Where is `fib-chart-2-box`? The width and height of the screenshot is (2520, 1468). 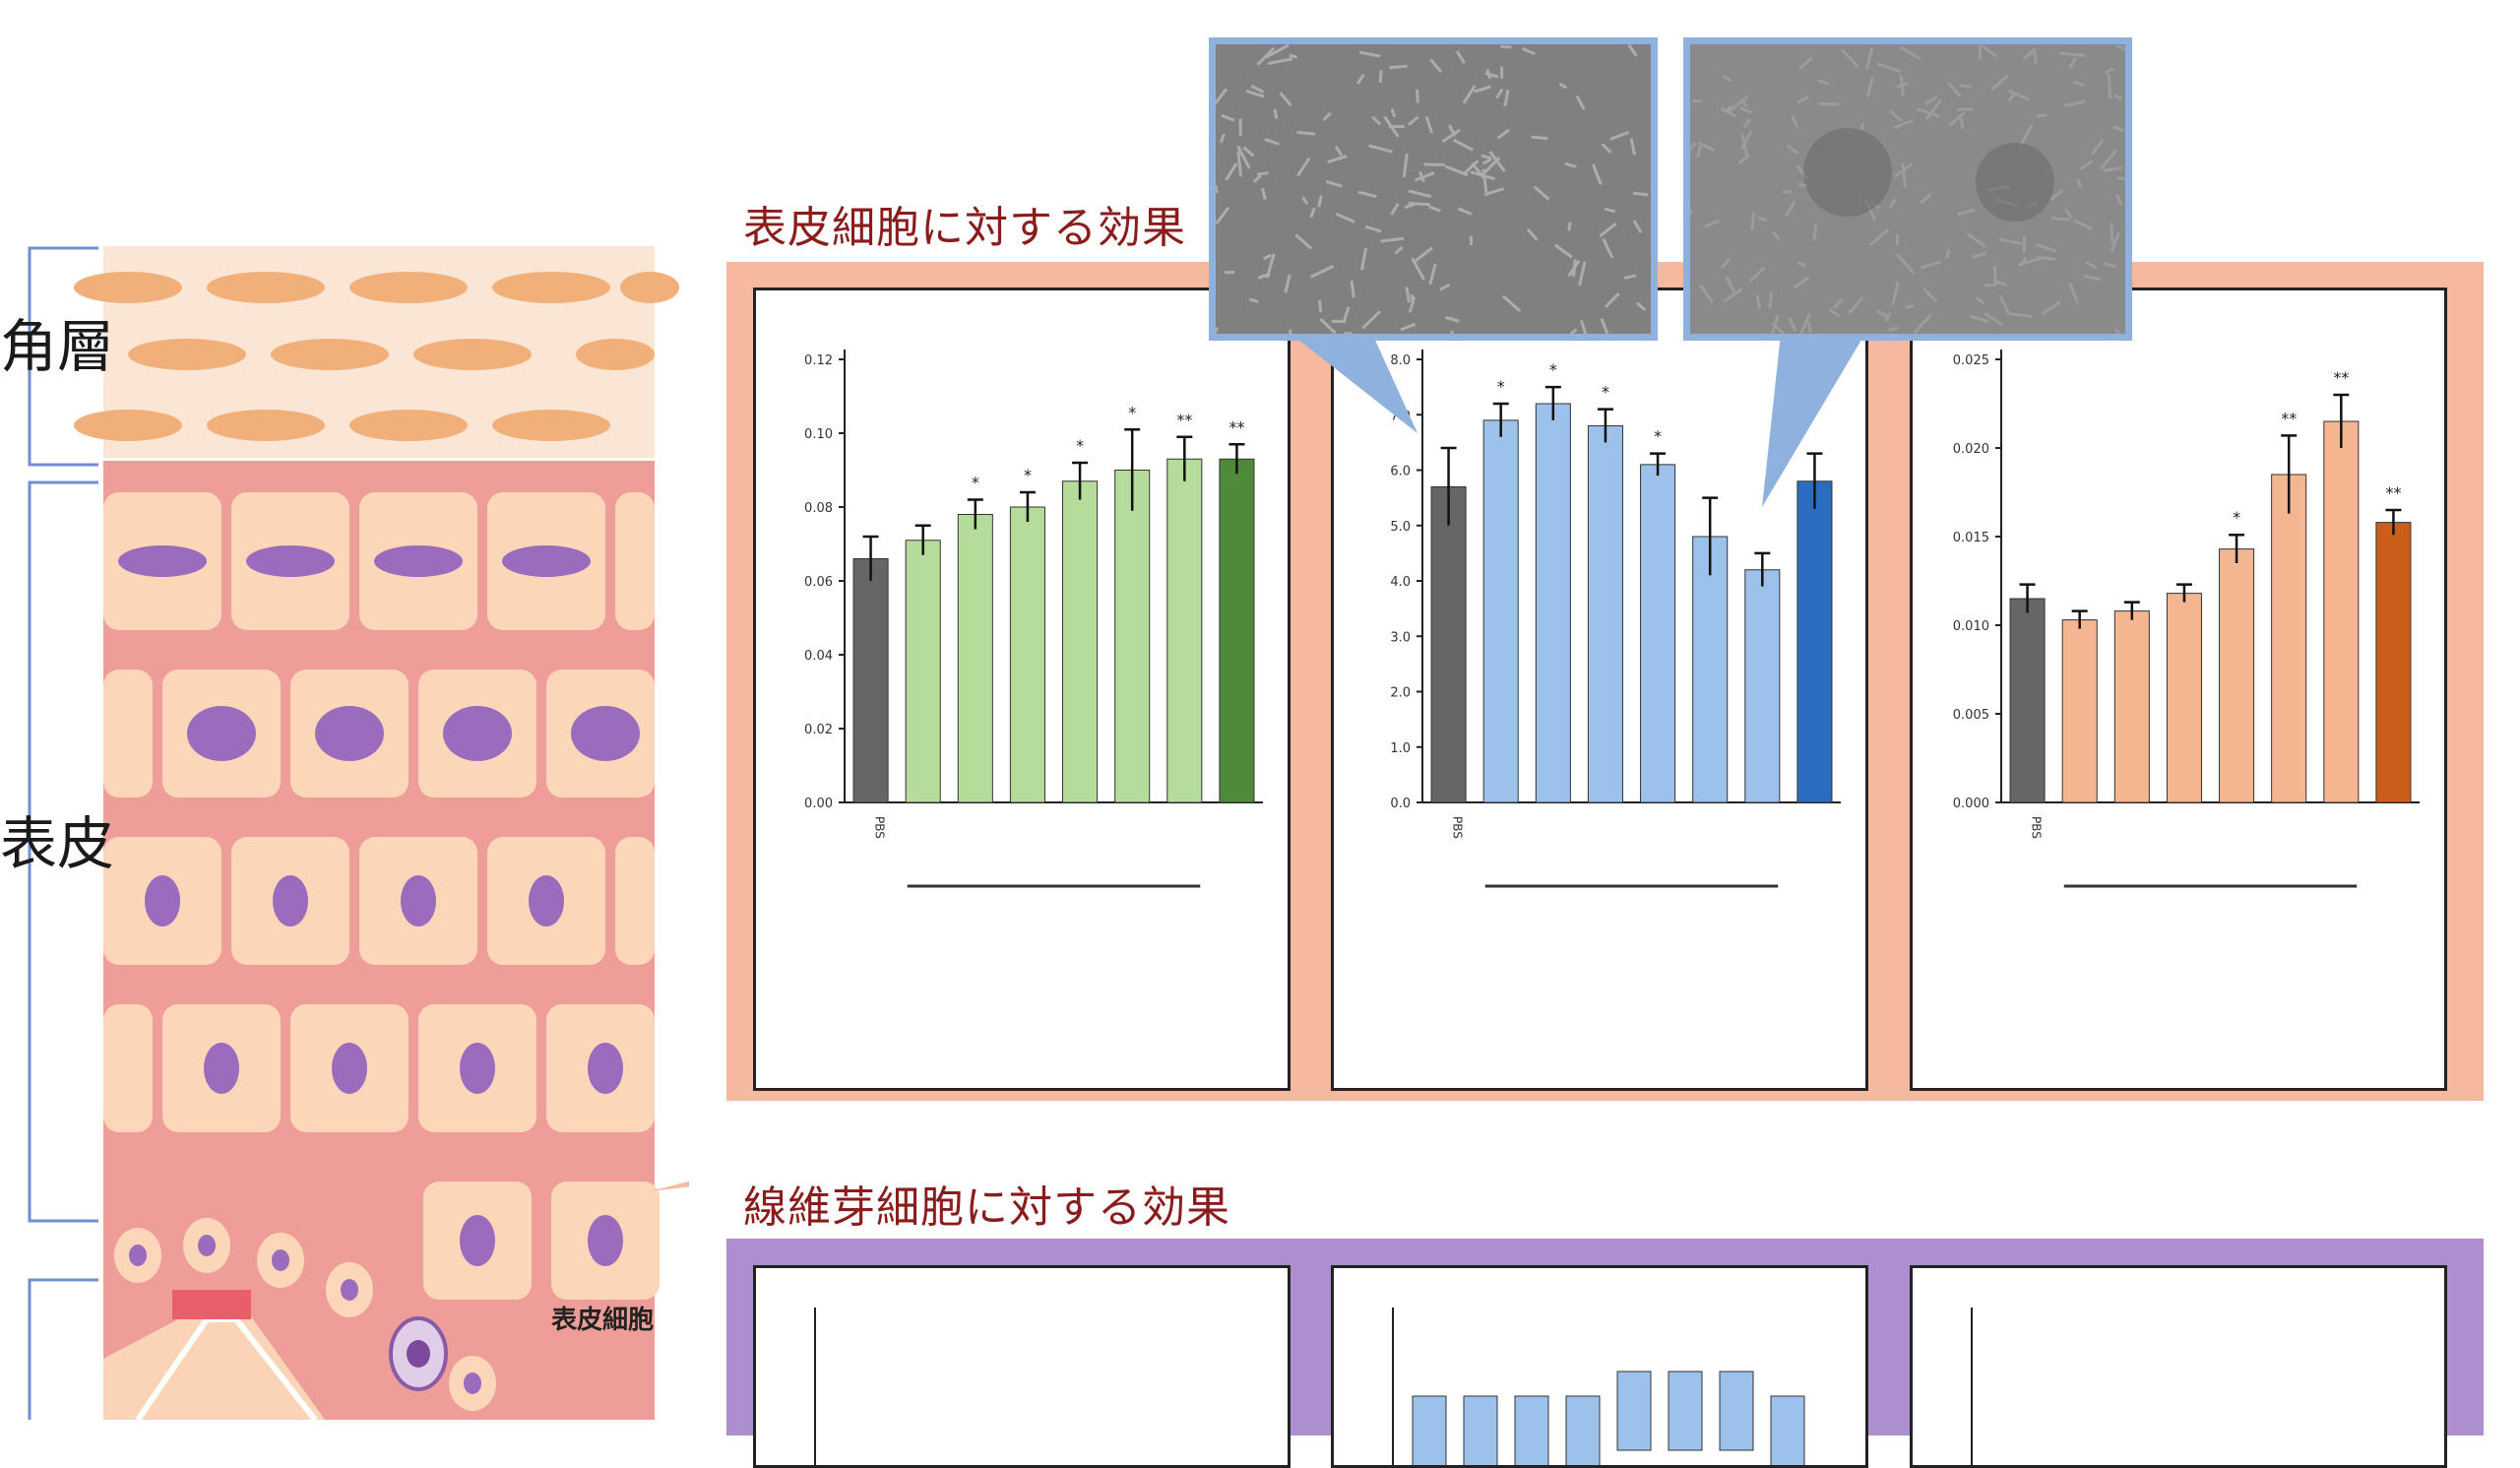 fib-chart-2-box is located at coordinates (1599, 1367).